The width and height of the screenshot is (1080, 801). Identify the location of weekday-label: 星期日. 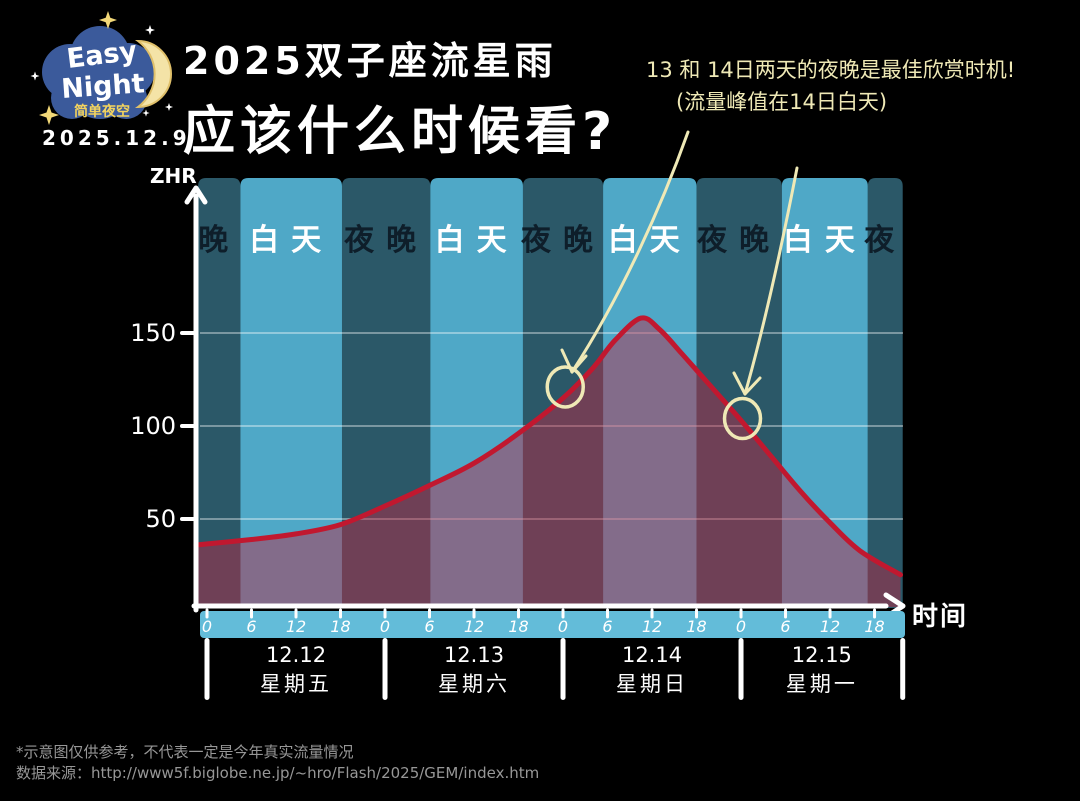
(652, 684).